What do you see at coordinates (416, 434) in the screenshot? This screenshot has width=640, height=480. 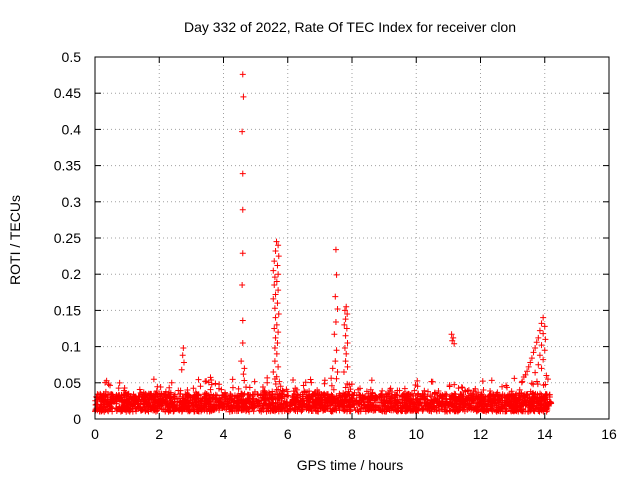 I see `x-tick-label: 10` at bounding box center [416, 434].